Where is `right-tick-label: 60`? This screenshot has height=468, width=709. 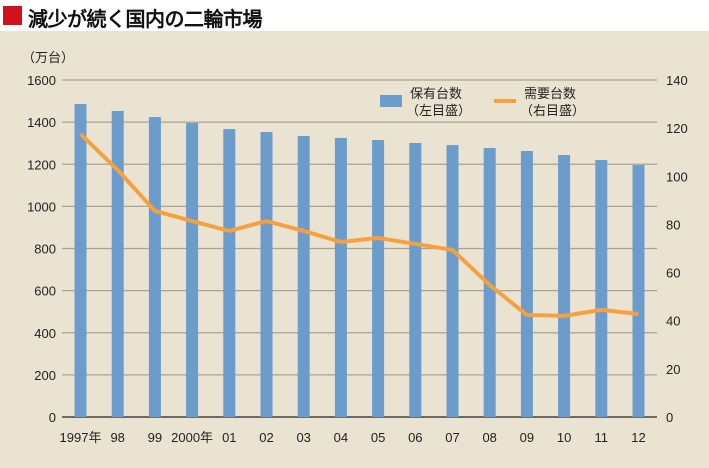
right-tick-label: 60 is located at coordinates (673, 273).